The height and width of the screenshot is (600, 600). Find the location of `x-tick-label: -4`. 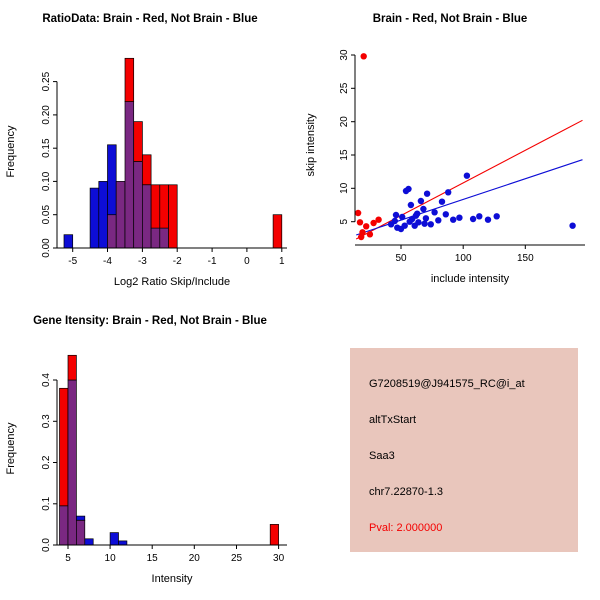

x-tick-label: -4 is located at coordinates (107, 261).